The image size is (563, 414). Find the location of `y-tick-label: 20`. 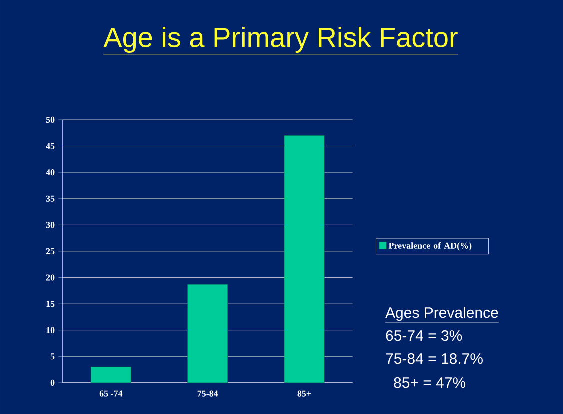

y-tick-label: 20 is located at coordinates (50, 277).